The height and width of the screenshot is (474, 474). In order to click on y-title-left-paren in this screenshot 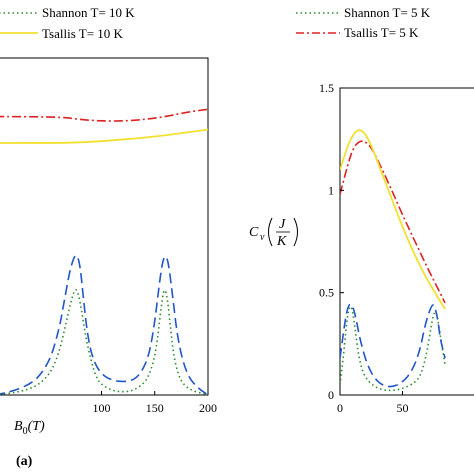, I will do `click(270, 232)`.